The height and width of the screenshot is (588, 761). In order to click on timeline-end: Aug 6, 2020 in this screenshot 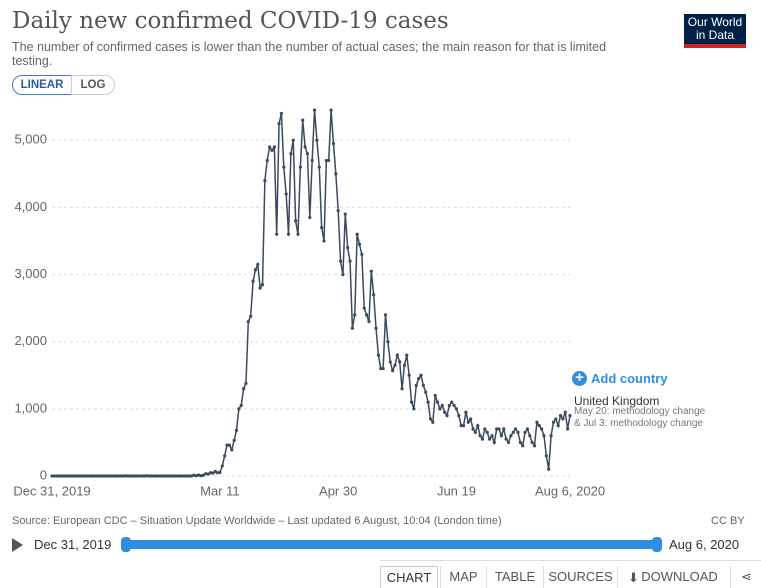, I will do `click(704, 544)`.